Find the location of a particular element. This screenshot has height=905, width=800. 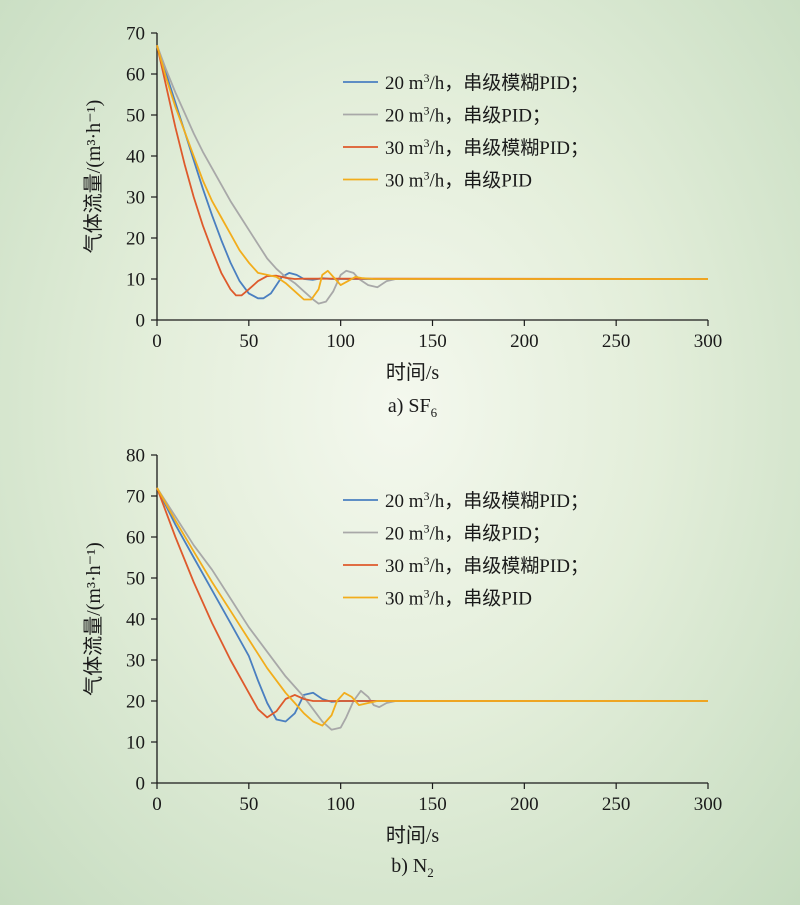

chart-caption: a) SF6 is located at coordinates (413, 407).